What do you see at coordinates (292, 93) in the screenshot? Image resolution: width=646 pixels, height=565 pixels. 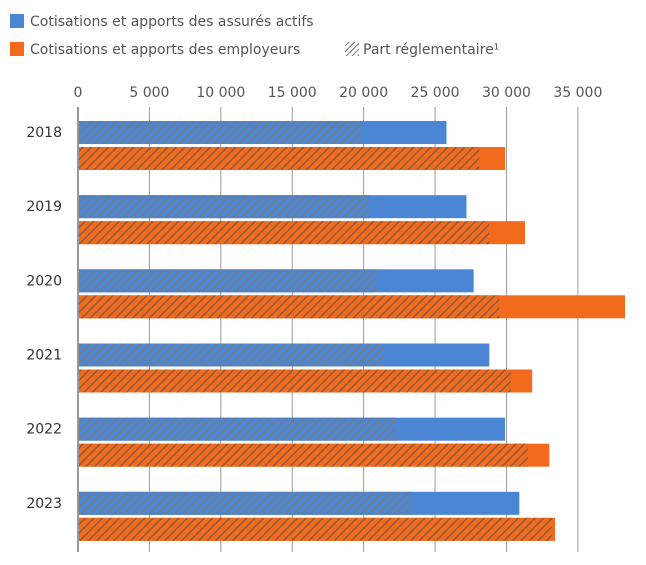 I see `x-tick-label: 15 000` at bounding box center [292, 93].